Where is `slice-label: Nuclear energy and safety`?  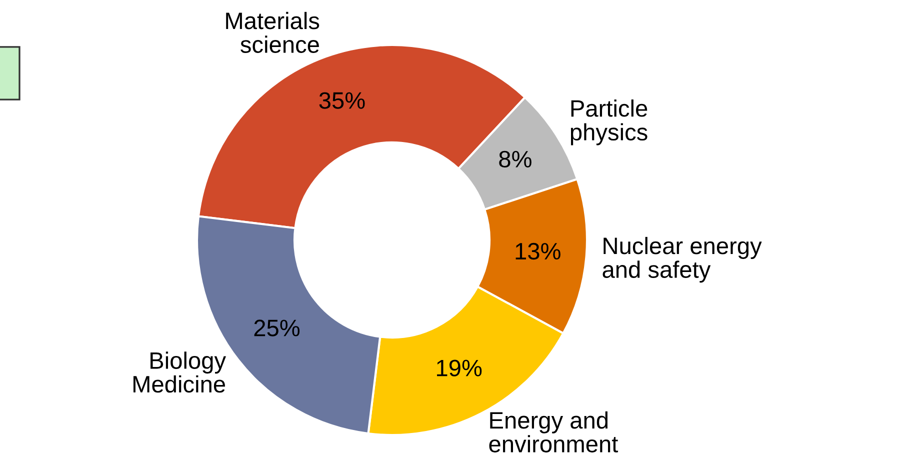 slice-label: Nuclear energy and safety is located at coordinates (682, 259).